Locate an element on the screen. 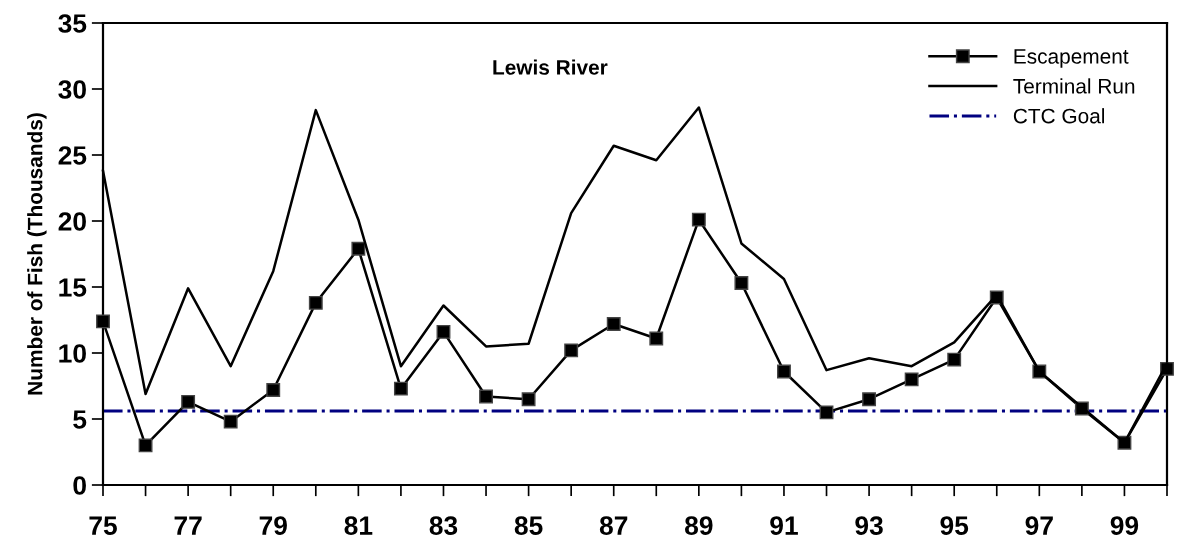  legend-label: Escapement is located at coordinates (1071, 58).